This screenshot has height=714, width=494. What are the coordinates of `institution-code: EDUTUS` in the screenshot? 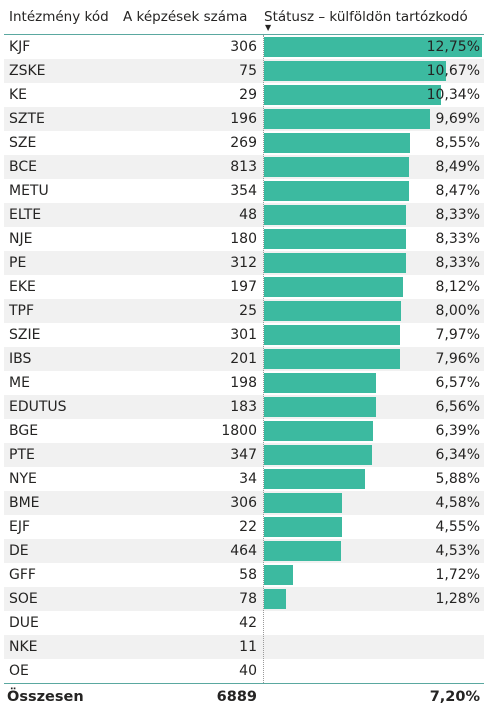 It's located at (38, 407).